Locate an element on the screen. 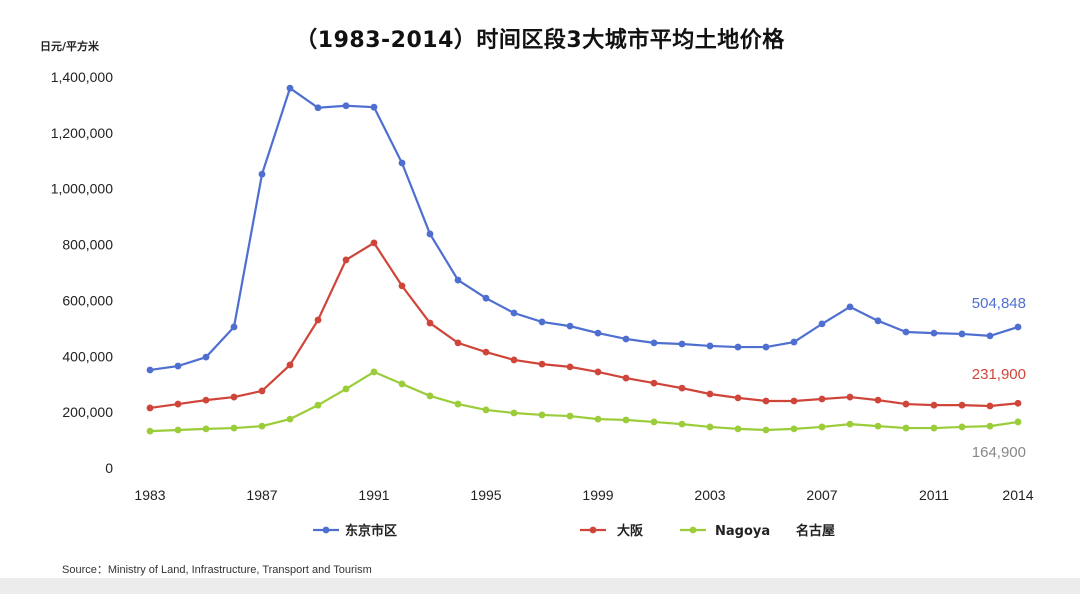  end-value-label: 231,900 is located at coordinates (999, 374).